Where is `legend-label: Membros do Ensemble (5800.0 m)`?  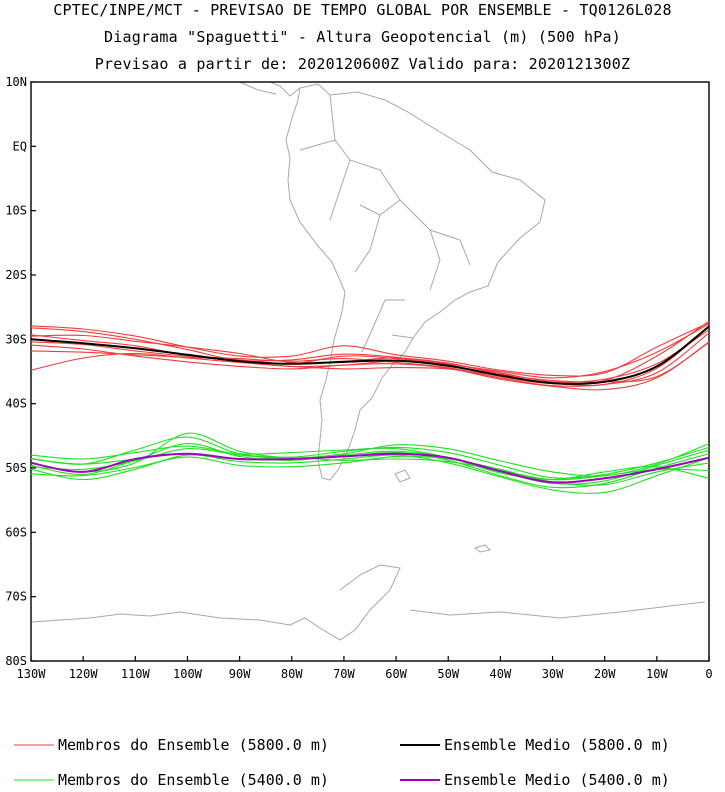
legend-label: Membros do Ensemble (5800.0 m) is located at coordinates (193, 745).